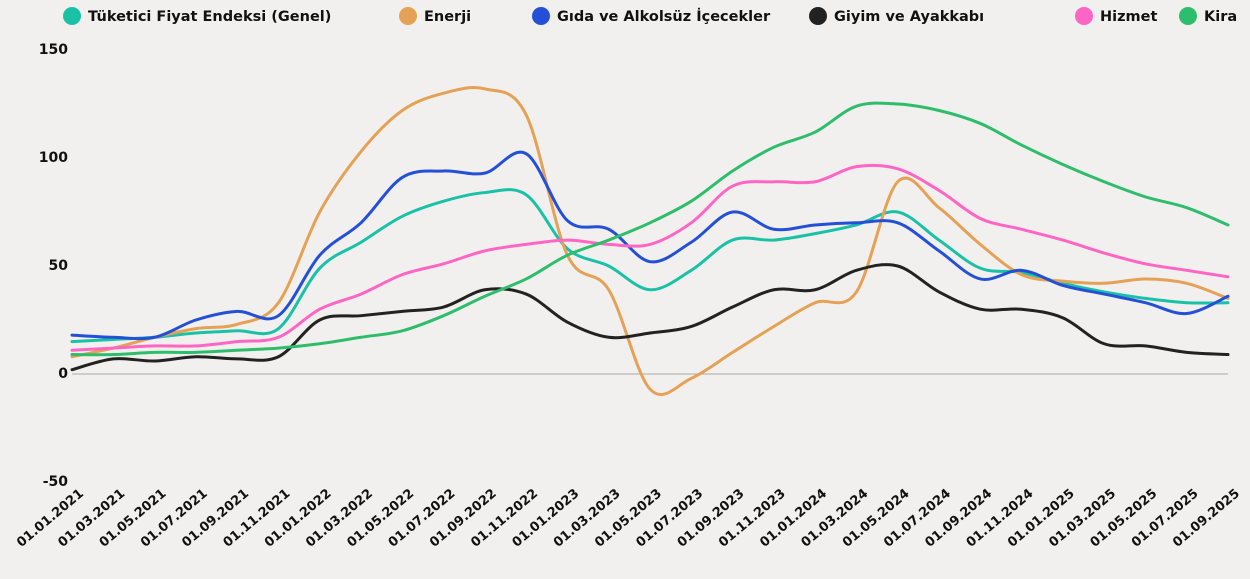  Describe the element at coordinates (53, 50) in the screenshot. I see `y-tick-label: 150` at that location.